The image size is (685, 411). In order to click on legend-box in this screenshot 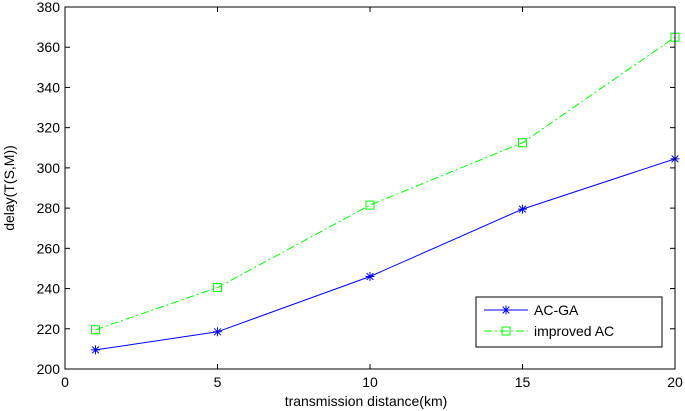, I will do `click(569, 322)`.